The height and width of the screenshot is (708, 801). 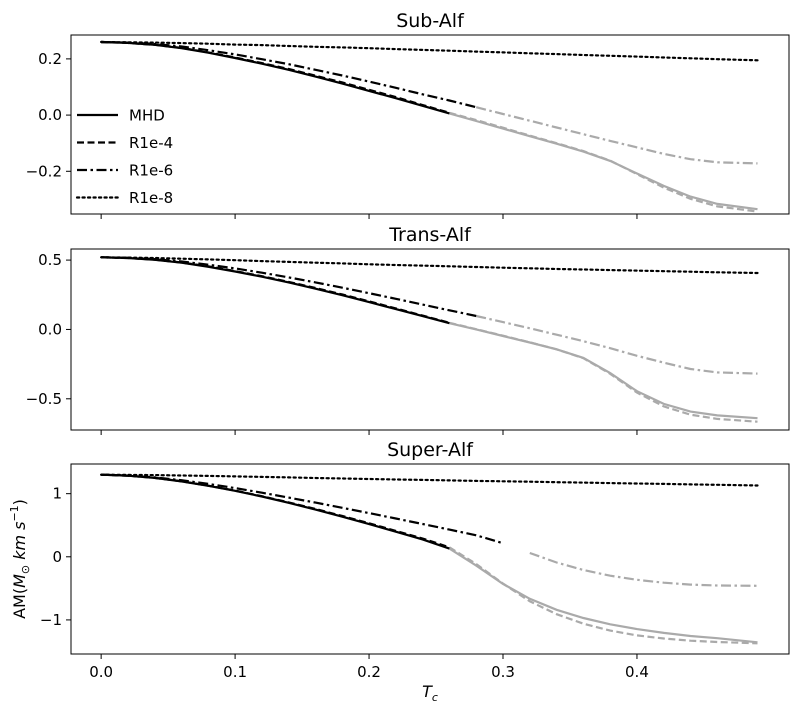 I want to click on x-tick-label: 0.2, so click(x=369, y=672).